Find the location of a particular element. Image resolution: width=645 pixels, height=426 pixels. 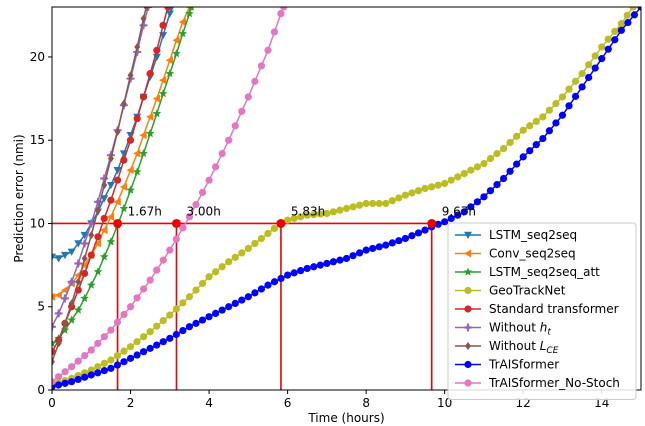

legend-label-without-l-ce: Without LCE is located at coordinates (524, 347).